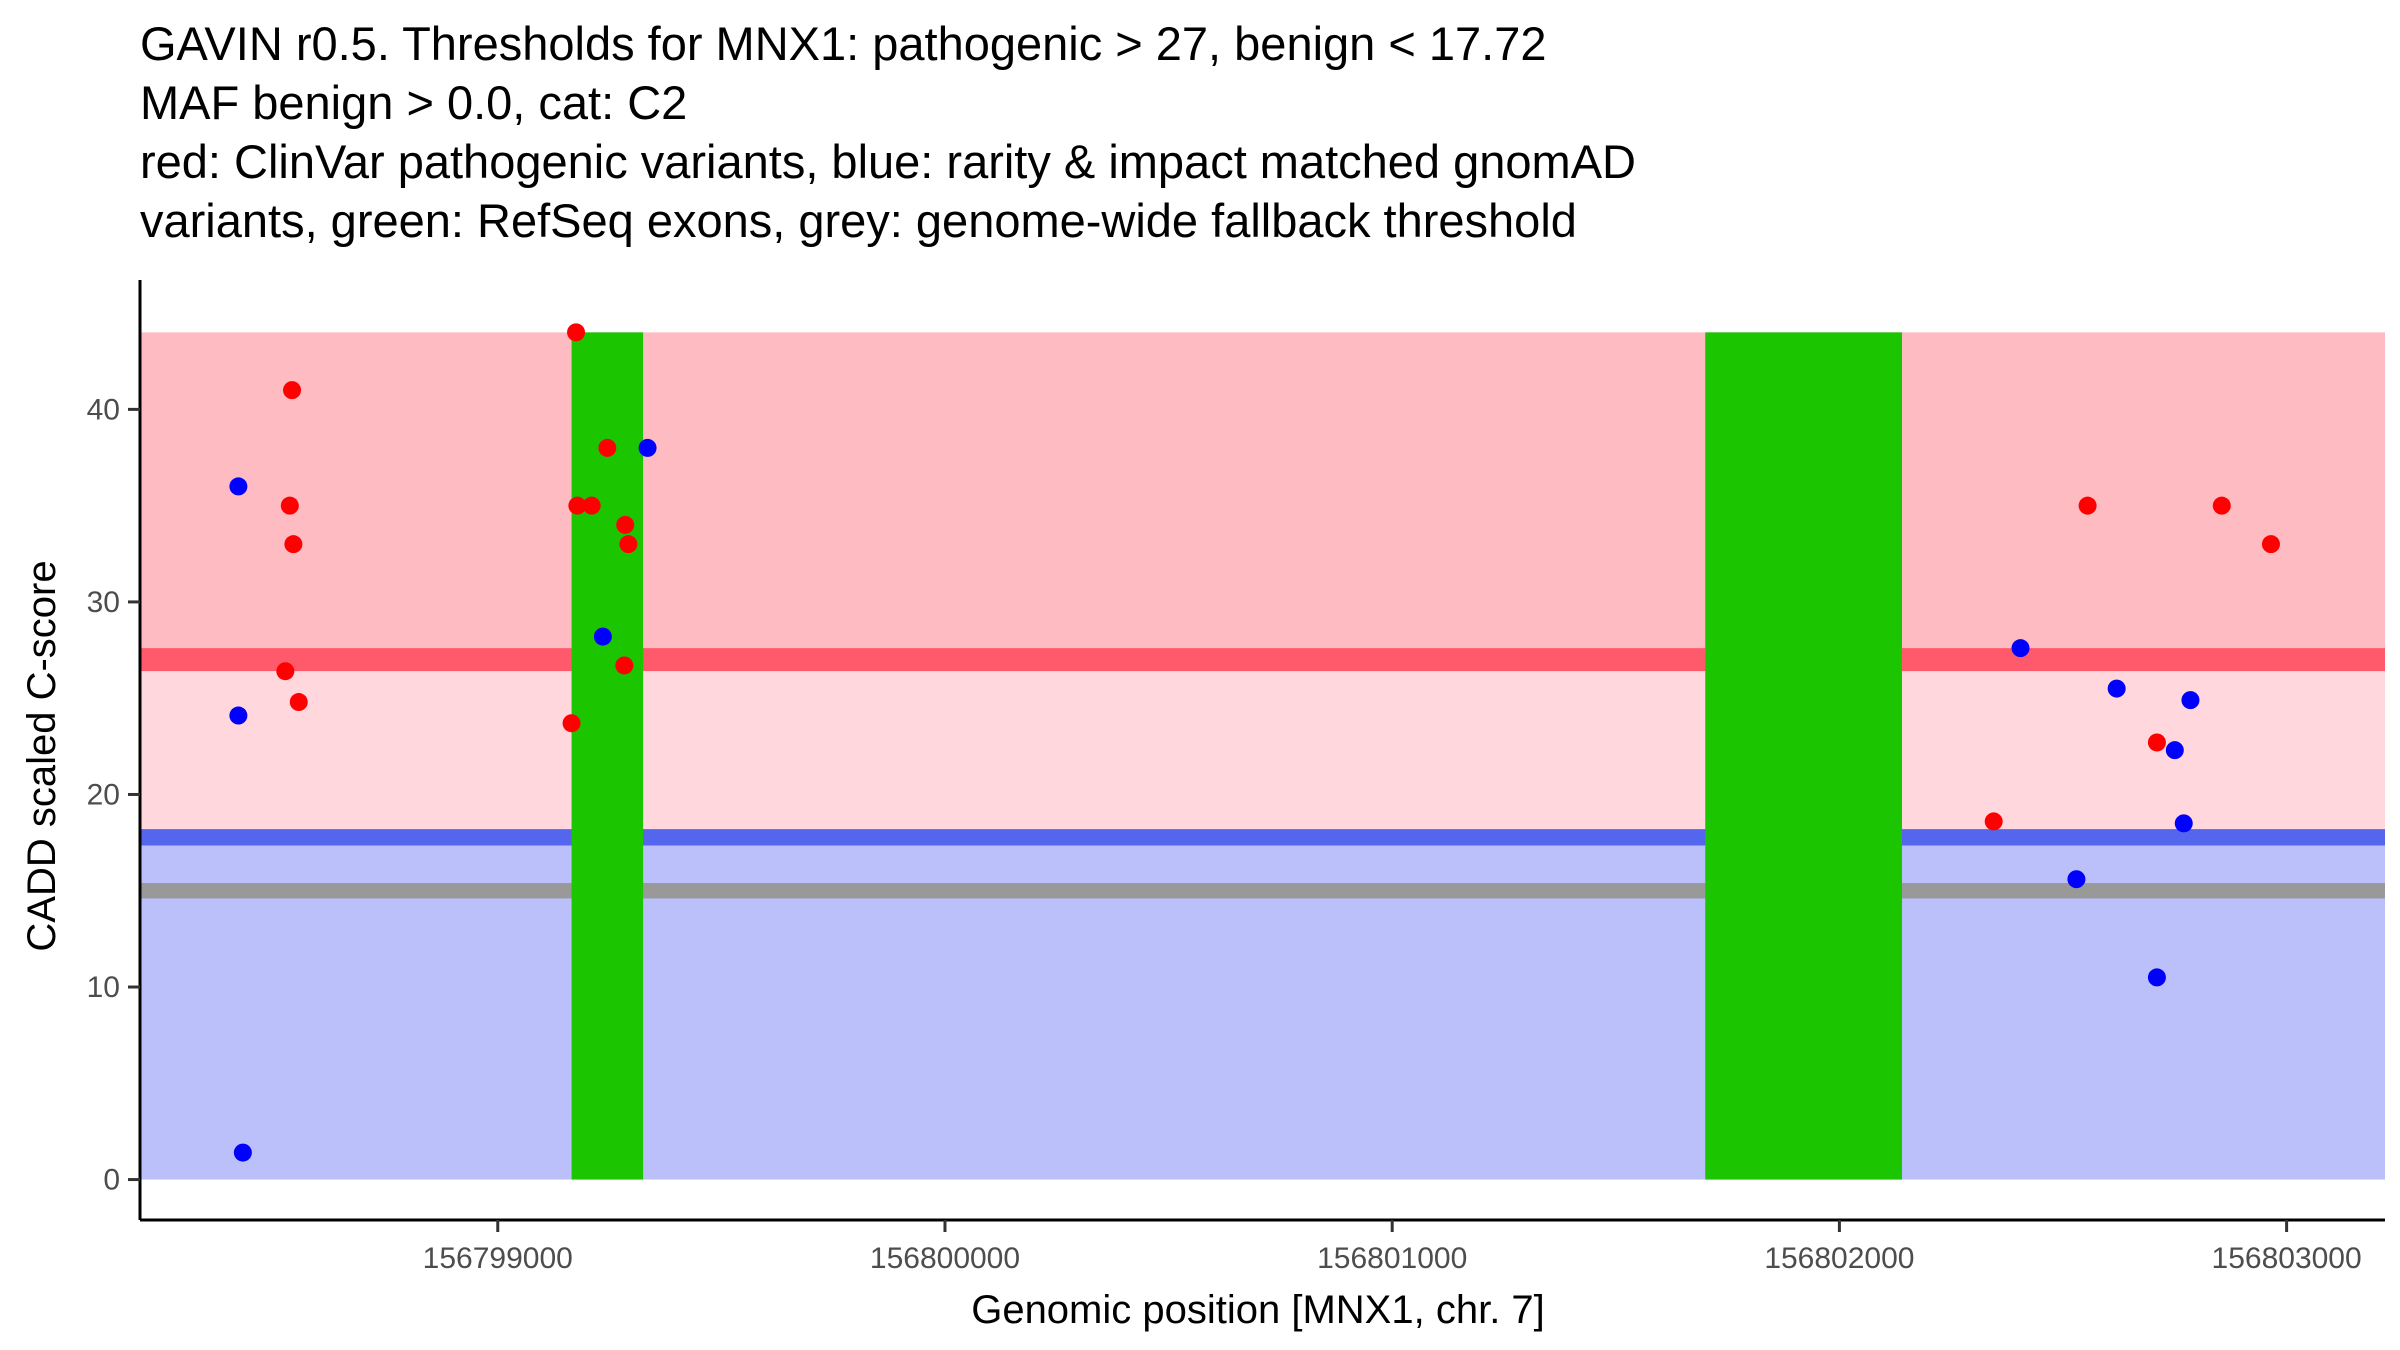 The height and width of the screenshot is (1350, 2400). What do you see at coordinates (1262, 891) in the screenshot?
I see `fallback-threshold-band` at bounding box center [1262, 891].